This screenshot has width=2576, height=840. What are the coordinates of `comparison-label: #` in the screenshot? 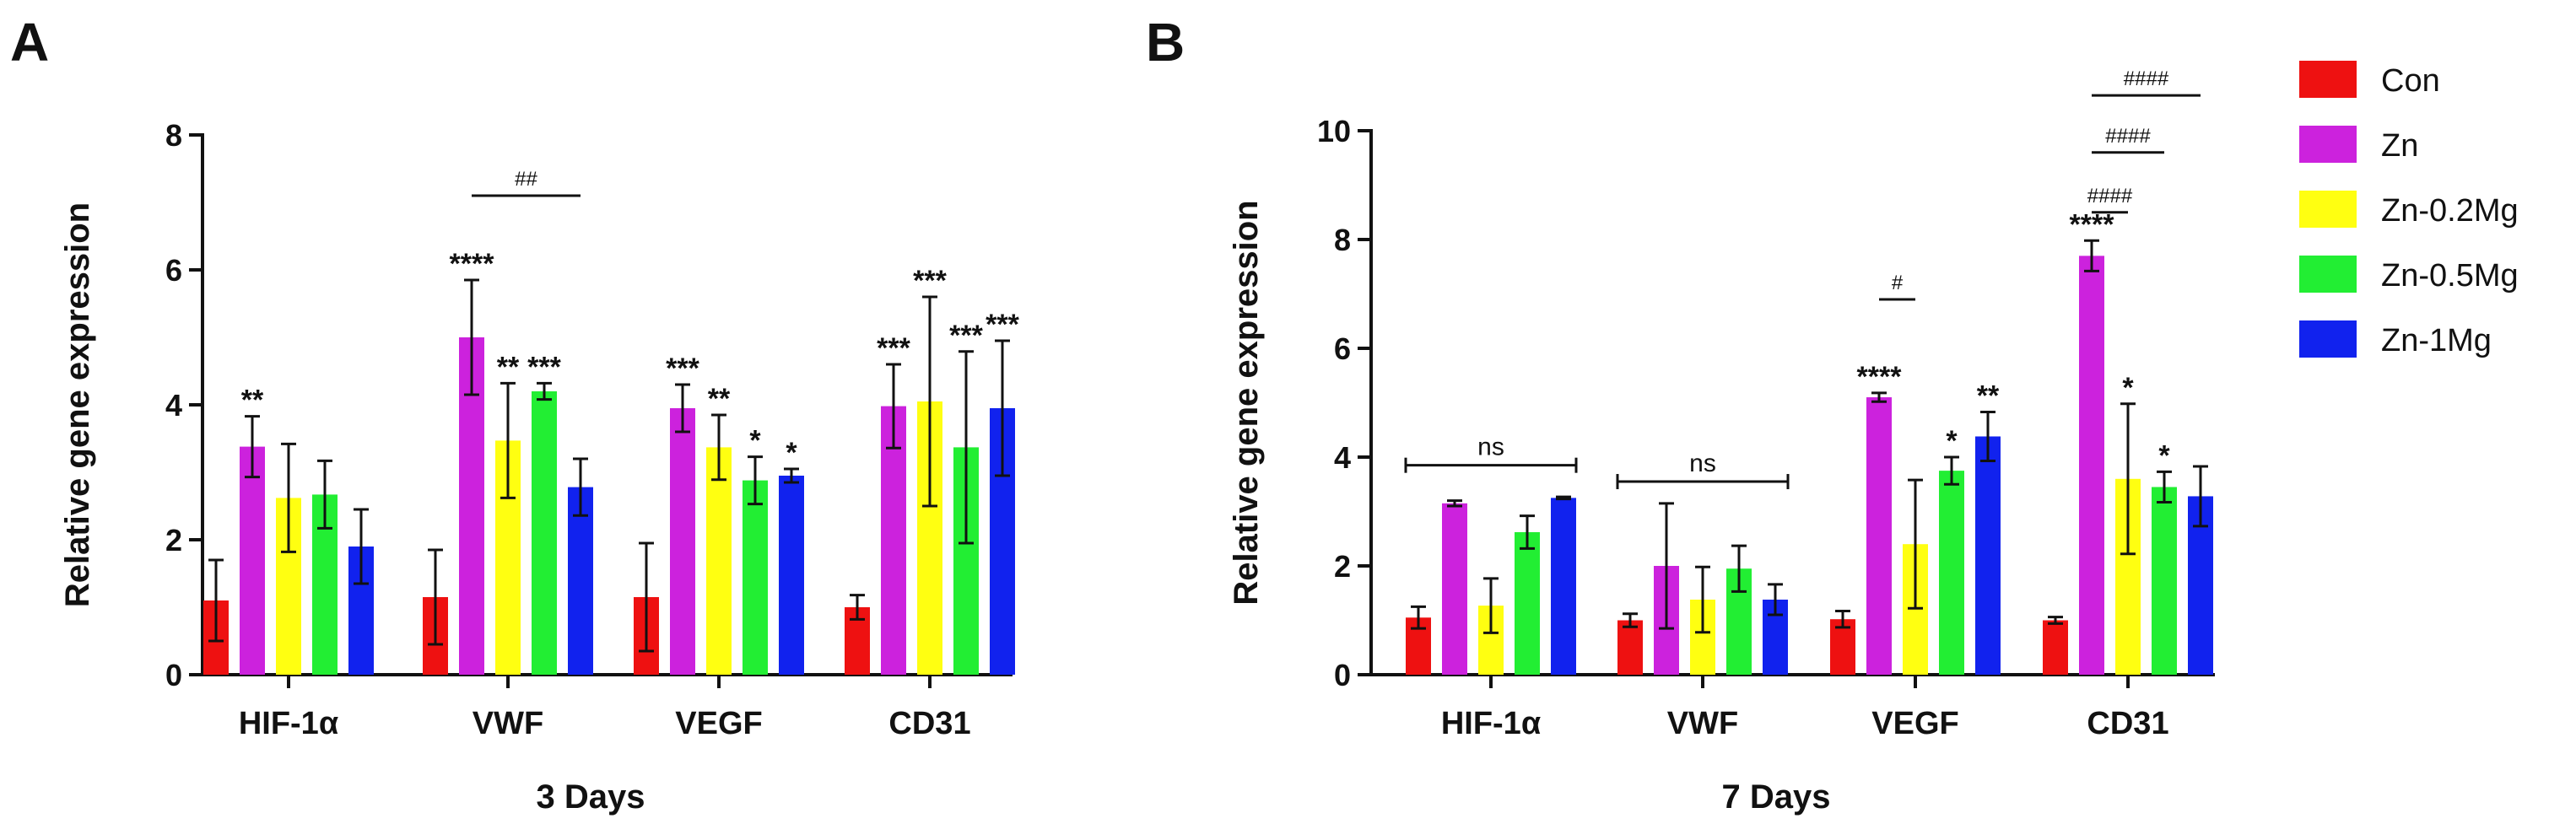 It's located at (1898, 283).